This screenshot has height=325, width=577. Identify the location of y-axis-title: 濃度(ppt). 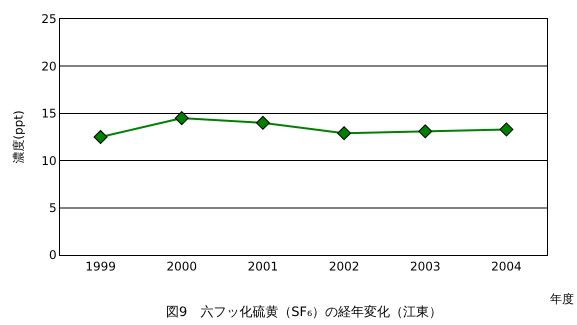
(19, 137).